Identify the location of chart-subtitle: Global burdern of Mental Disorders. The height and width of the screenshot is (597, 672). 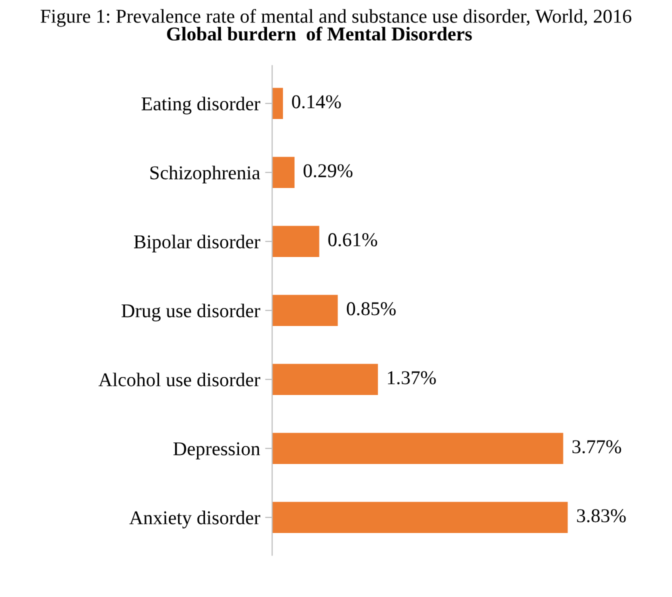
(319, 33).